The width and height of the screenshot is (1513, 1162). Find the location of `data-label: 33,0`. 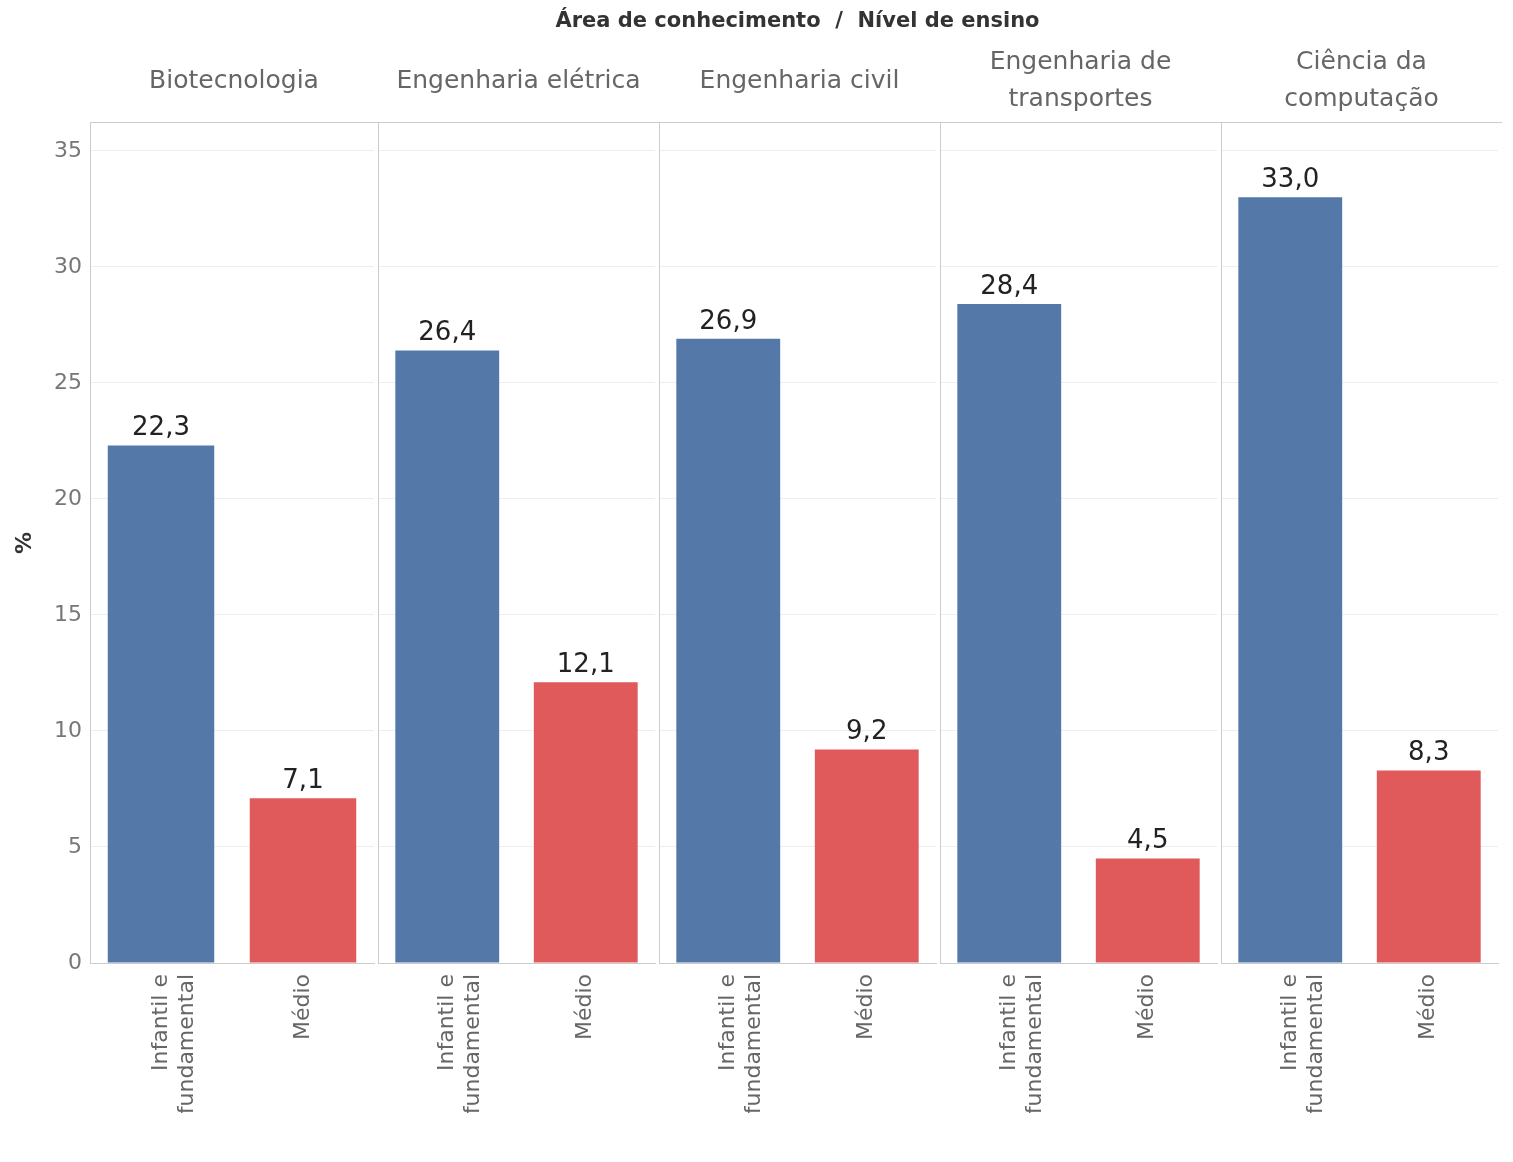

data-label: 33,0 is located at coordinates (1290, 178).